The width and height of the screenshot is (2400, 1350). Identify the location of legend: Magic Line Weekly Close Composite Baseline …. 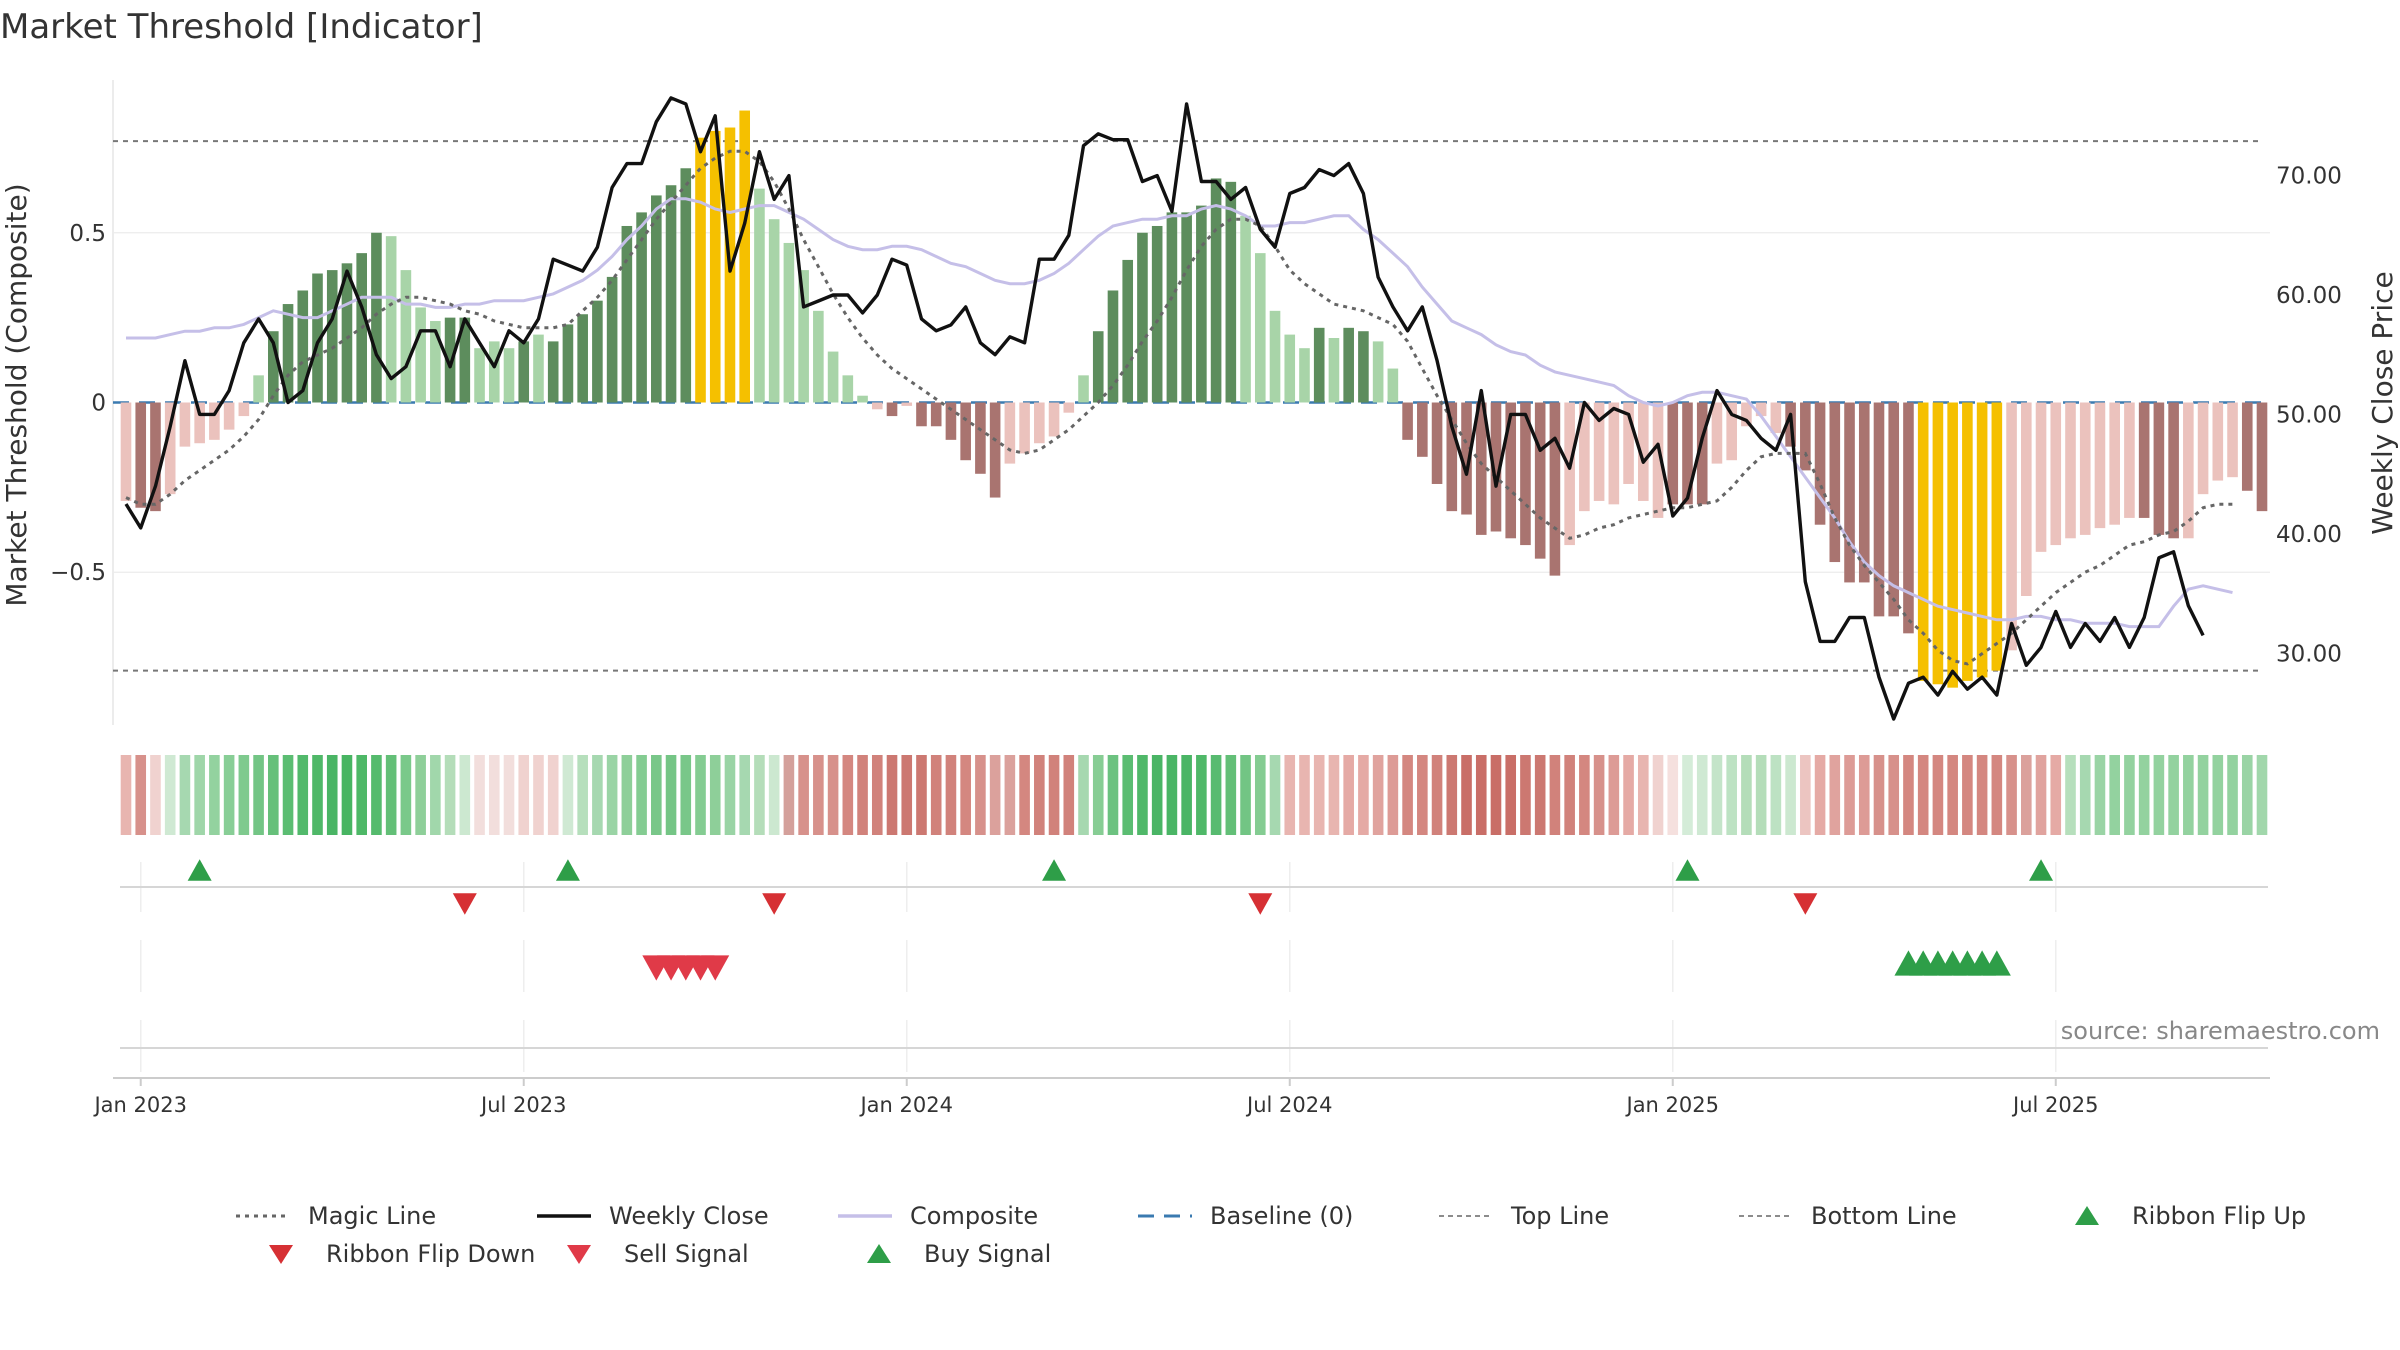
(1271, 1235).